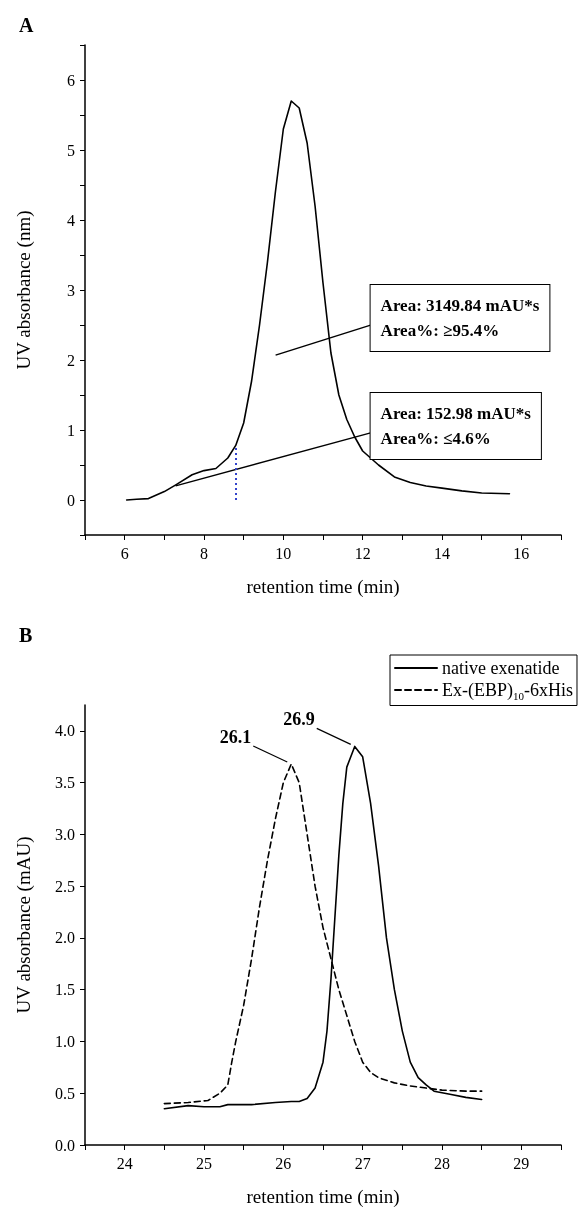 The image size is (579, 1226). Describe the element at coordinates (442, 1163) in the screenshot. I see `x-tick-label: 28` at that location.